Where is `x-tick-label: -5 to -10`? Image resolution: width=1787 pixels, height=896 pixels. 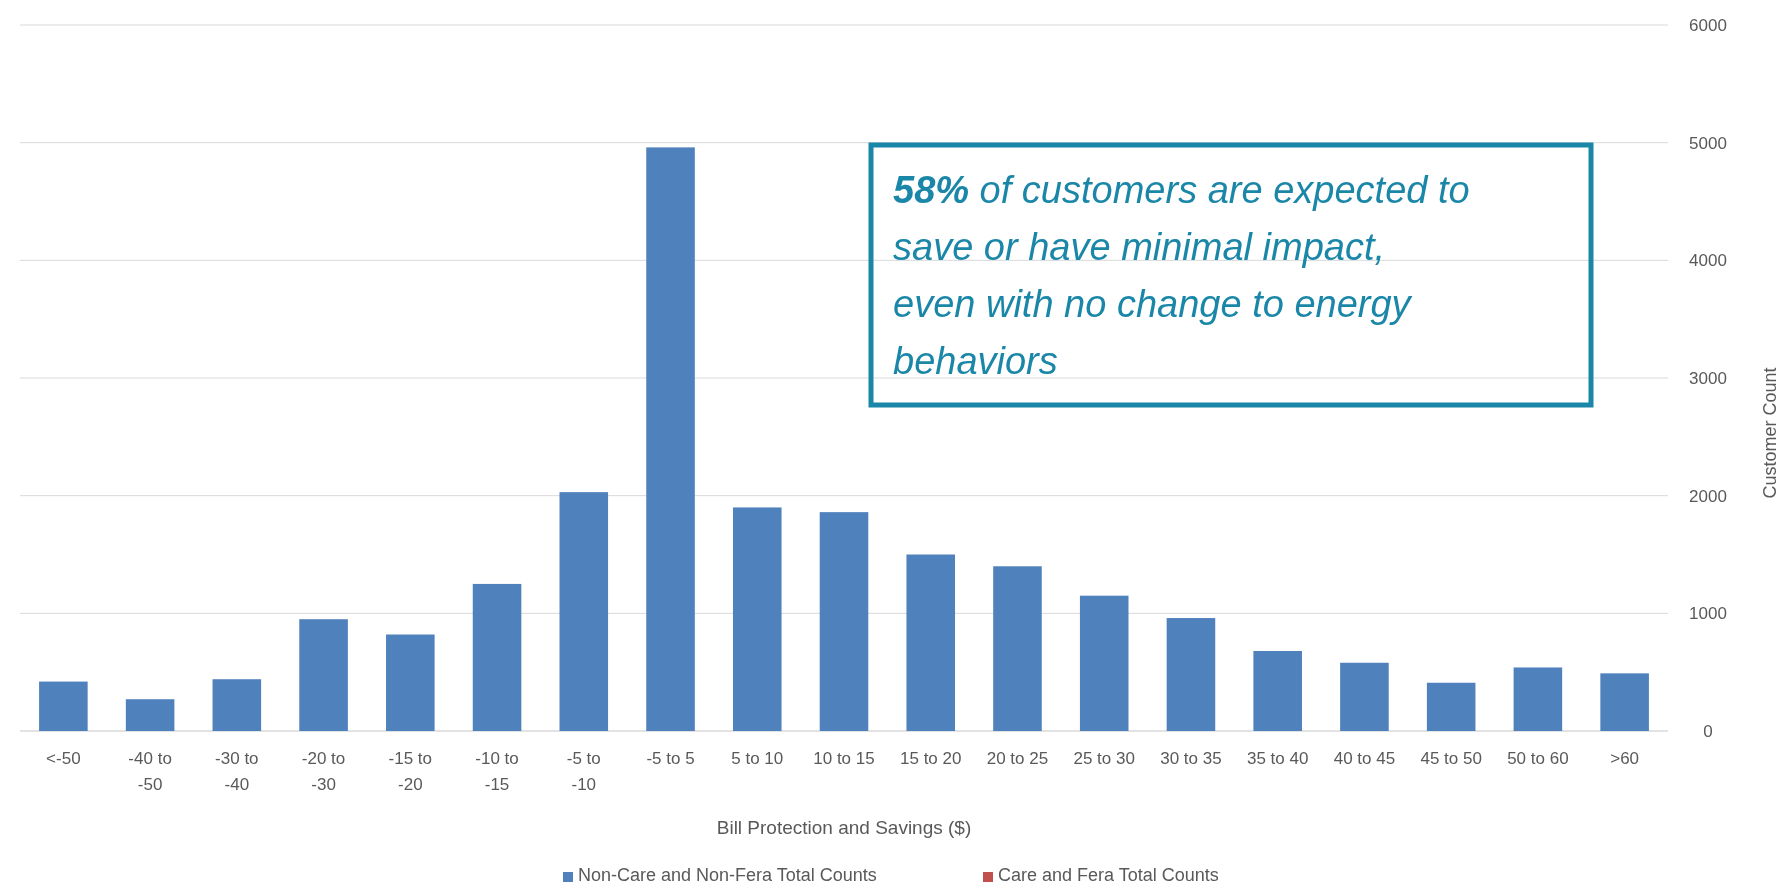
x-tick-label: -5 to -10 is located at coordinates (583, 771).